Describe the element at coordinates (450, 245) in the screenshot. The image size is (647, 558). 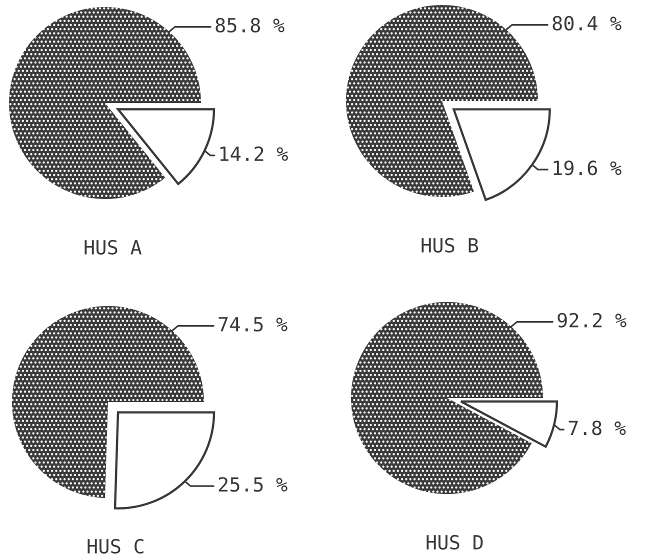
I see `text: HUS B` at that location.